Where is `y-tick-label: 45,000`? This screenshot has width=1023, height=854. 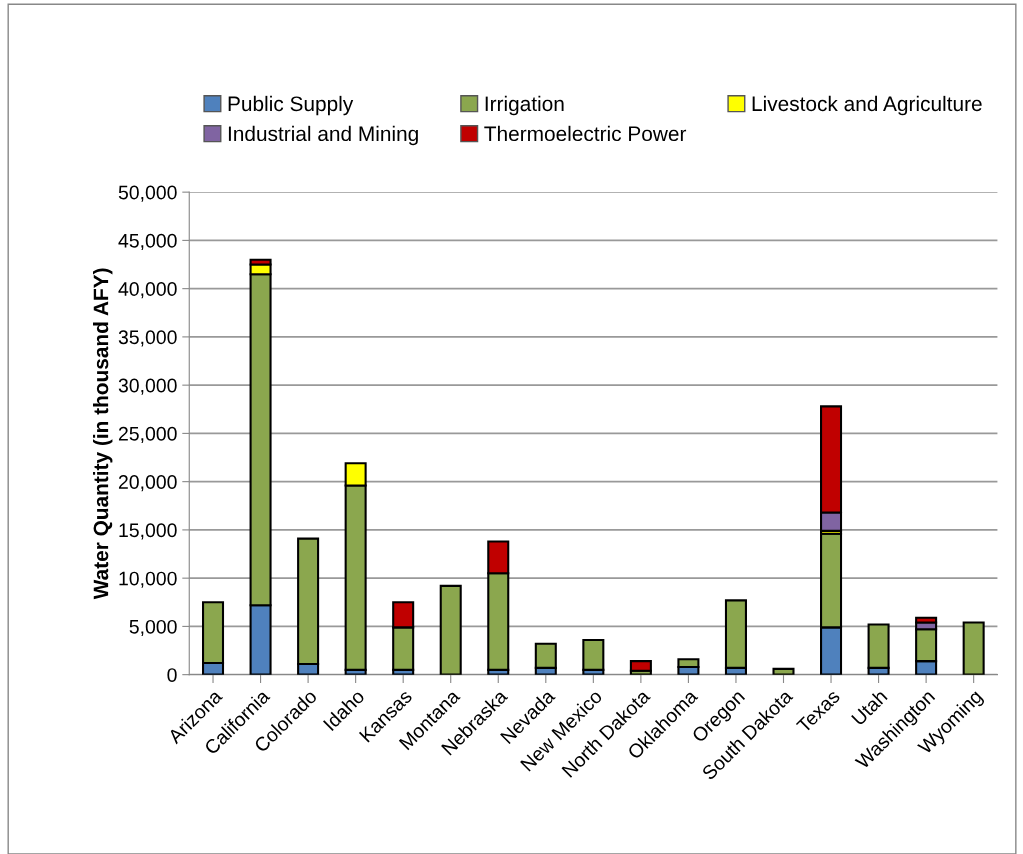
y-tick-label: 45,000 is located at coordinates (147, 241).